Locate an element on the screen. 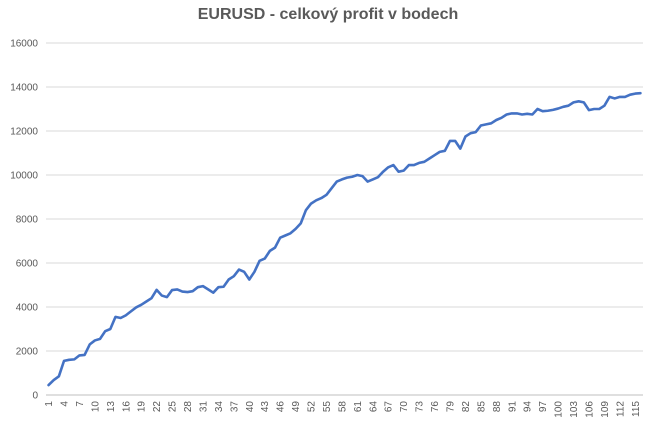 This screenshot has width=656, height=427. x-tick-label: 91 is located at coordinates (512, 407).